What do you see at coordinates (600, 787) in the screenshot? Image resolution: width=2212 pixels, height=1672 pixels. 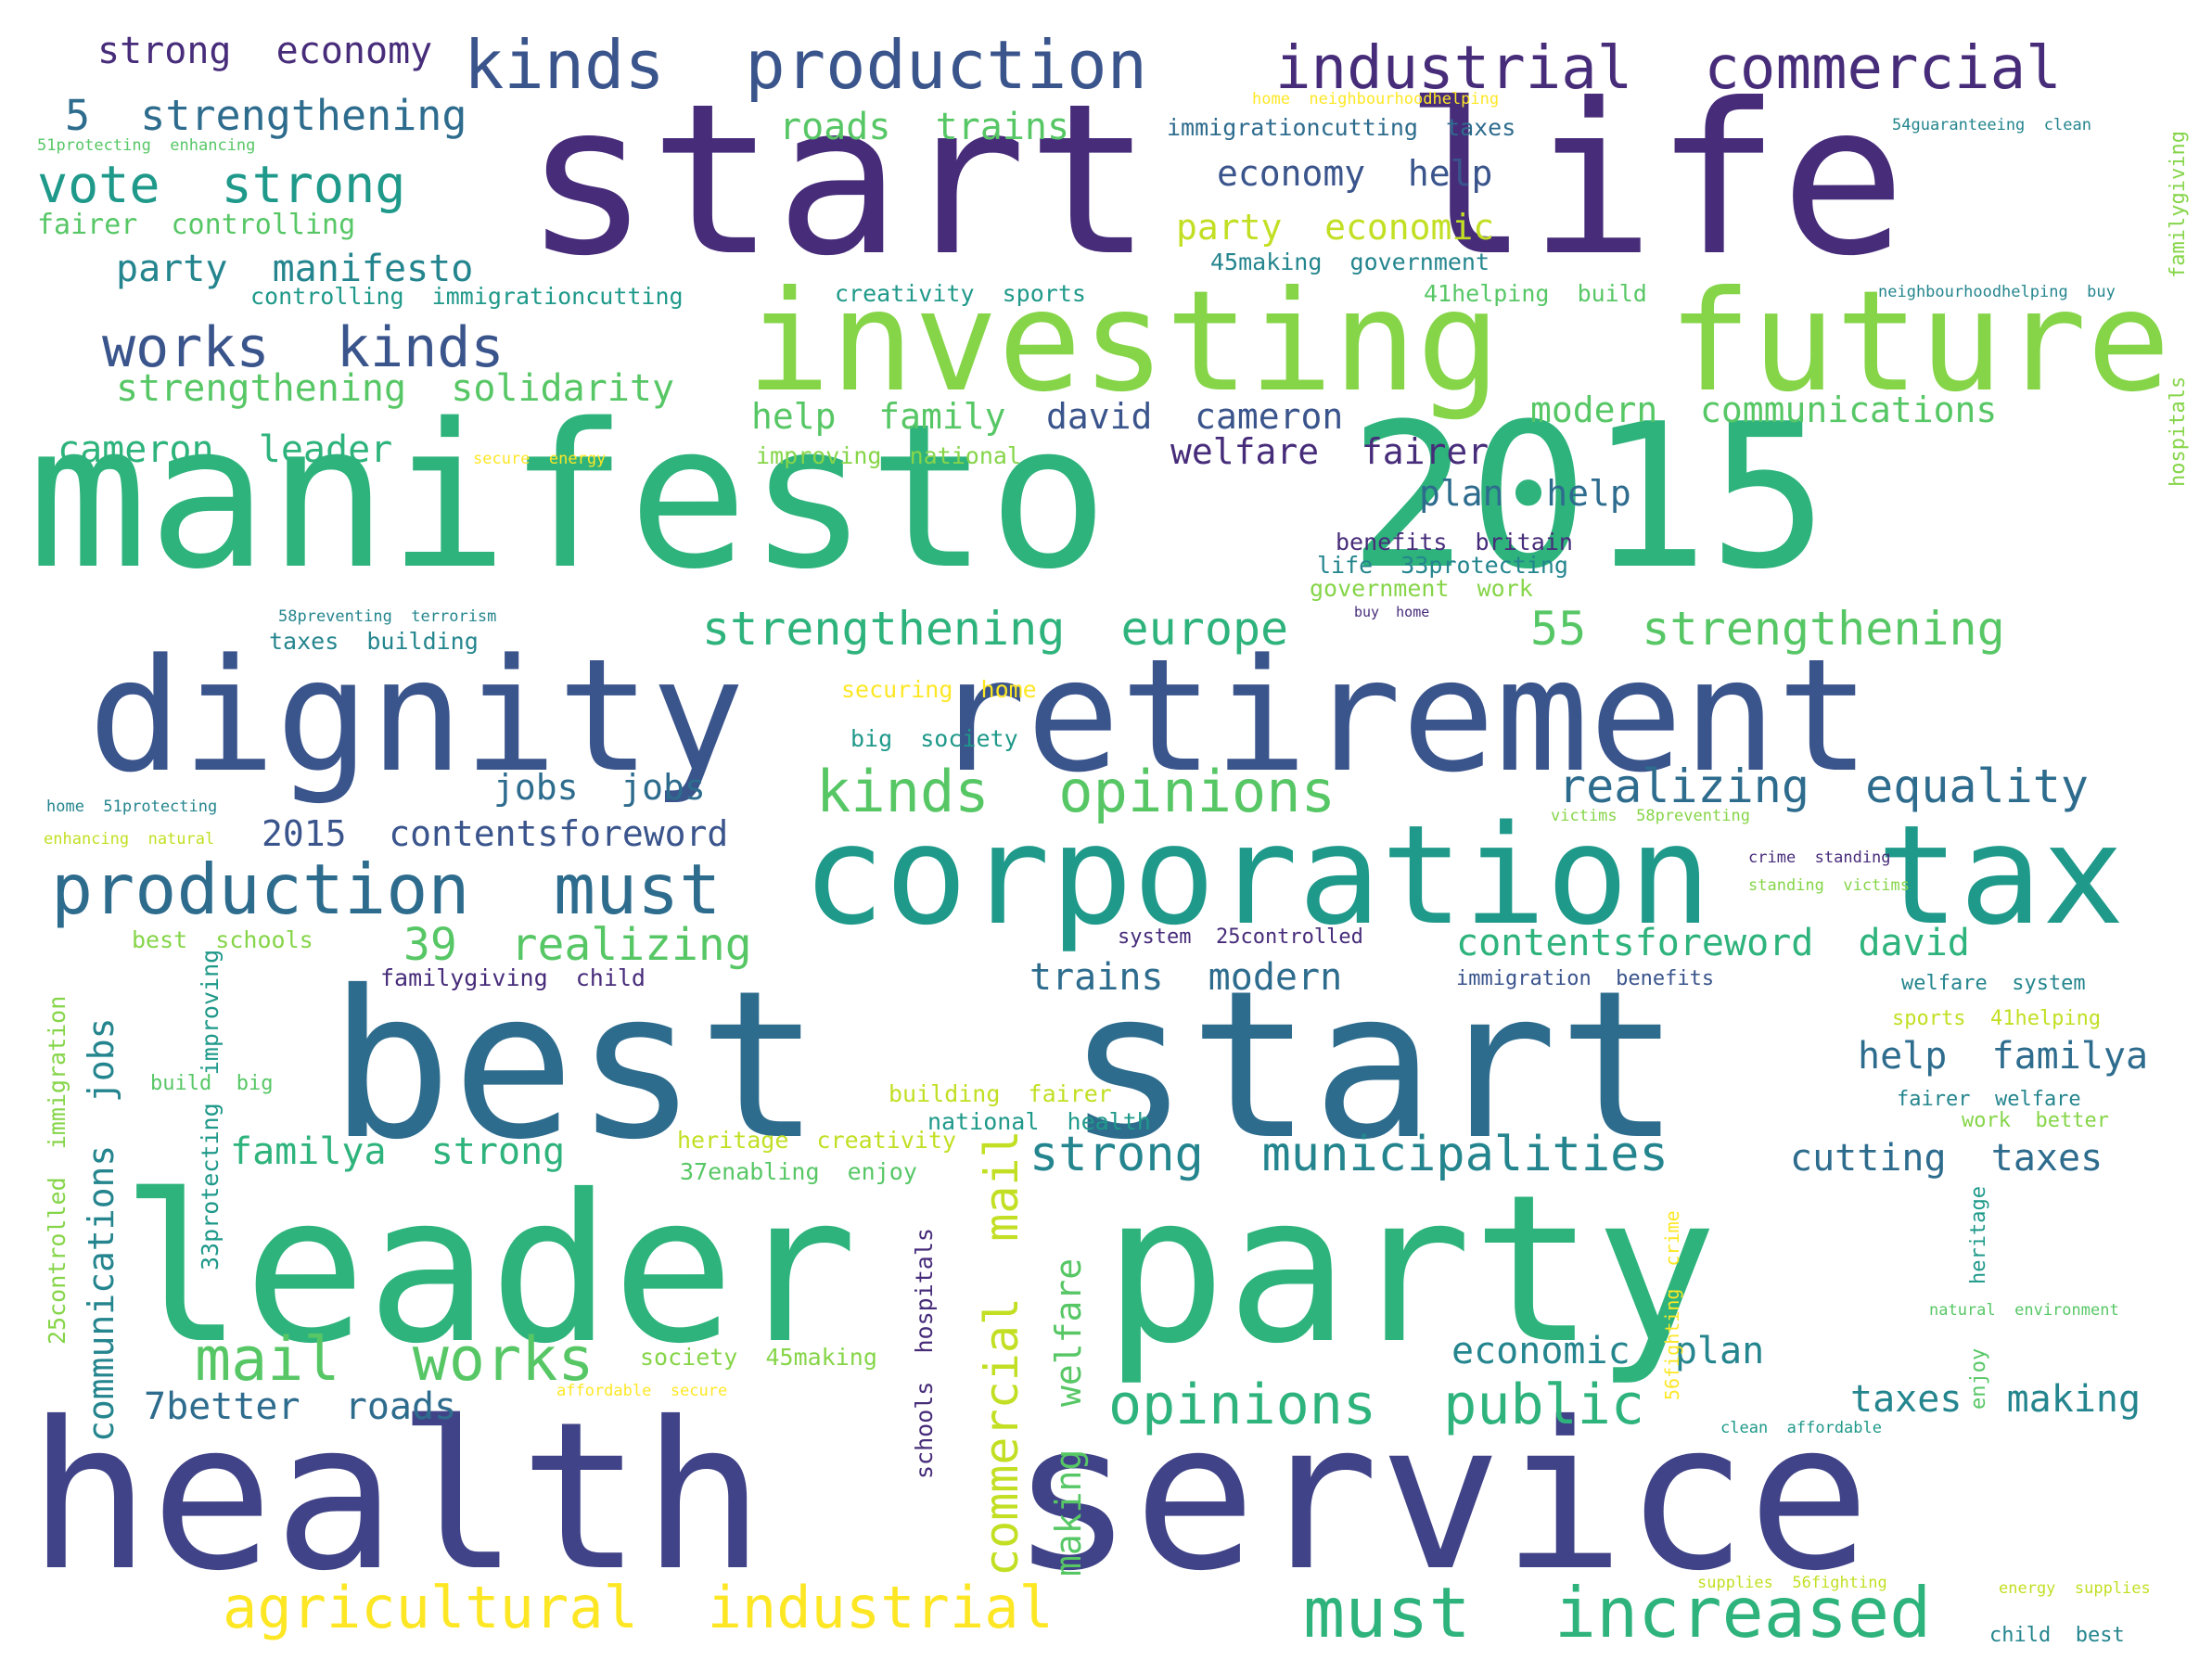 I see `word-jobs-jobs: jobs jobs` at bounding box center [600, 787].